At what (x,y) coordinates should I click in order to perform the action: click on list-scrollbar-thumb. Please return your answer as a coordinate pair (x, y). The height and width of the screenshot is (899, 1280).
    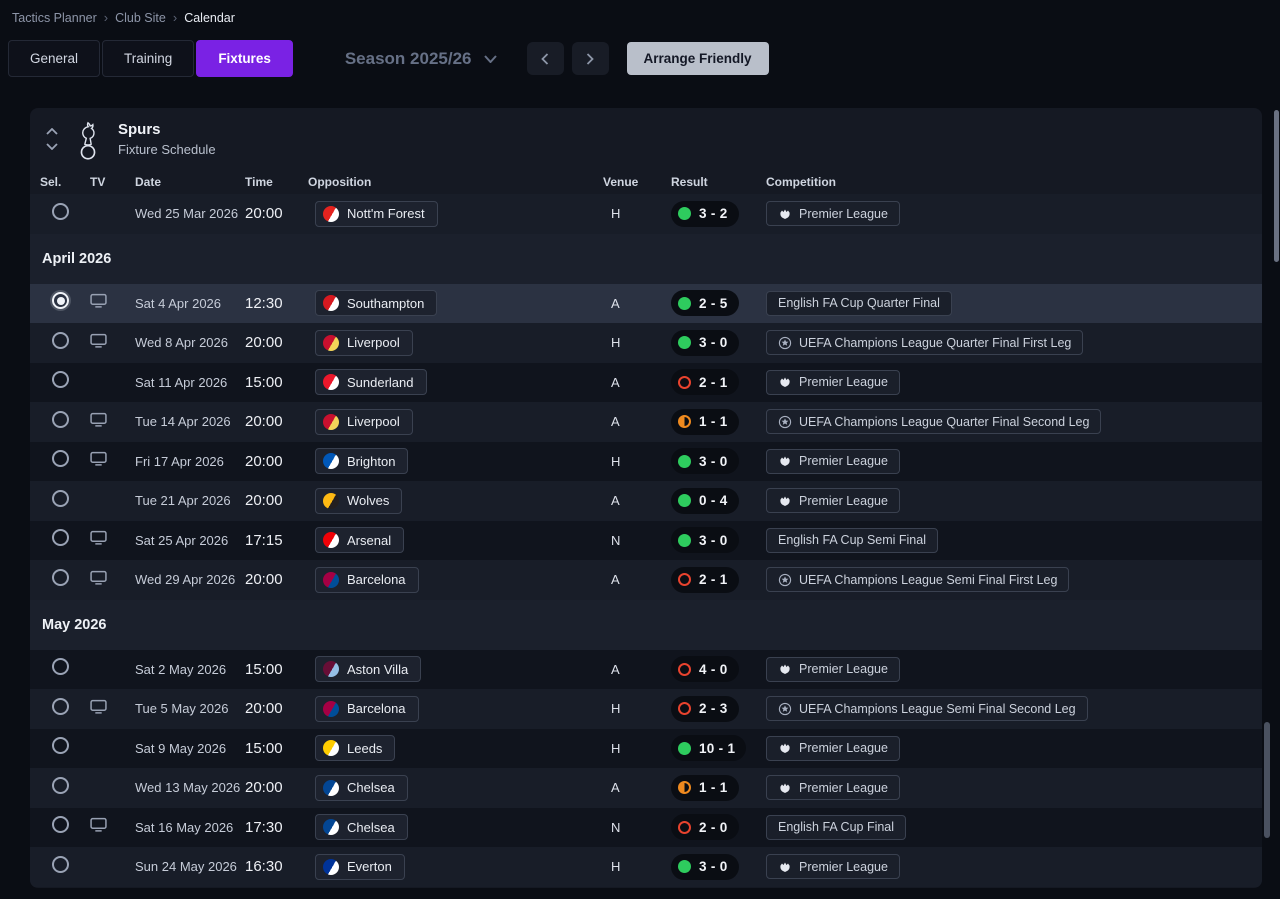
    Looking at the image, I should click on (1267, 780).